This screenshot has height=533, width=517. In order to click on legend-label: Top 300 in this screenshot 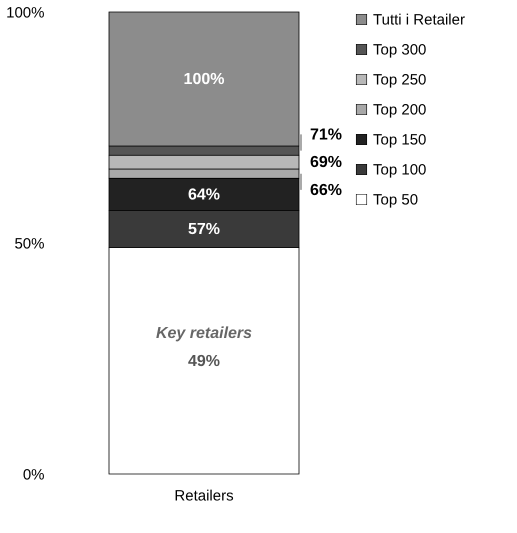, I will do `click(399, 50)`.